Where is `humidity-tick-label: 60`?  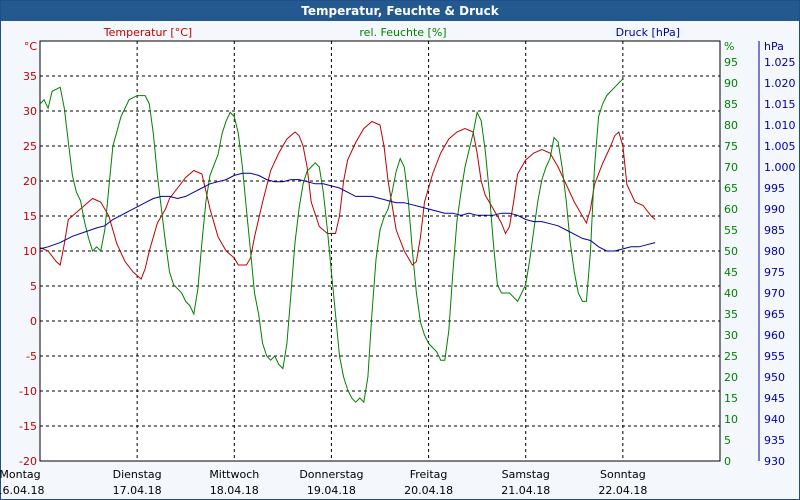 humidity-tick-label: 60 is located at coordinates (731, 209).